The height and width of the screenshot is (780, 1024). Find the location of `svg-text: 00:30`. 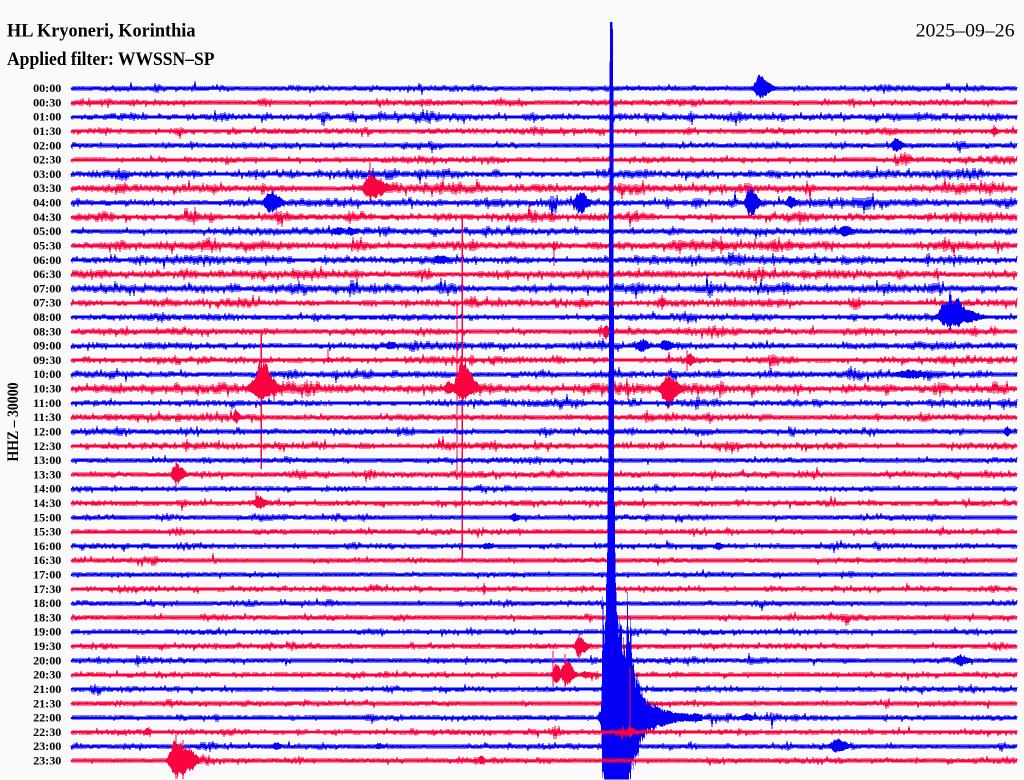

svg-text: 00:30 is located at coordinates (47, 103).